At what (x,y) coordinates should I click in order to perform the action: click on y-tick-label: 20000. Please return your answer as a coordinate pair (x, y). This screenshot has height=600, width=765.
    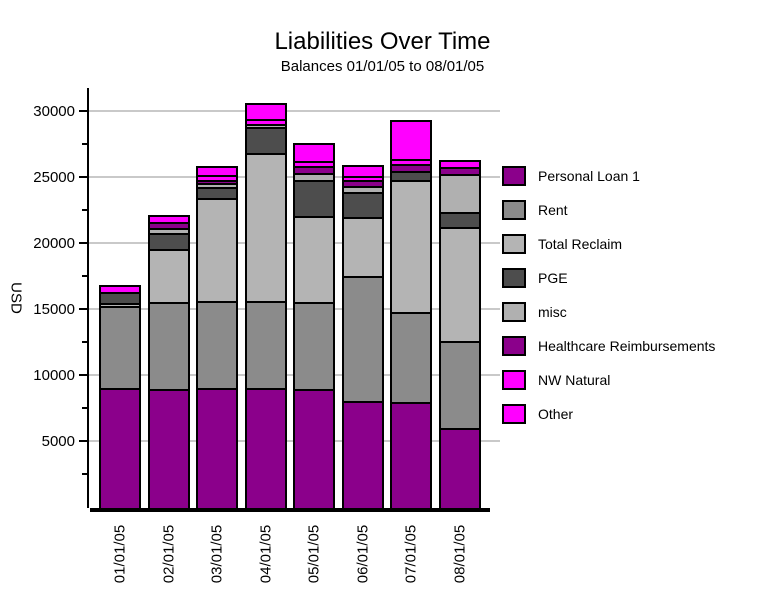
    Looking at the image, I should click on (54, 243).